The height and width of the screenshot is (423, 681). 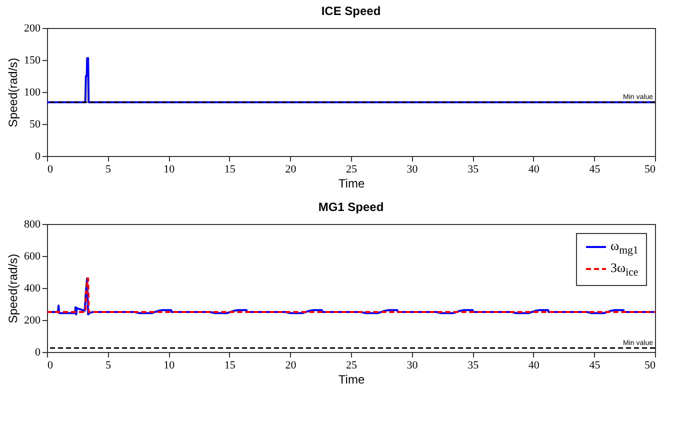 What do you see at coordinates (32, 92) in the screenshot?
I see `y-tick-label: 100` at bounding box center [32, 92].